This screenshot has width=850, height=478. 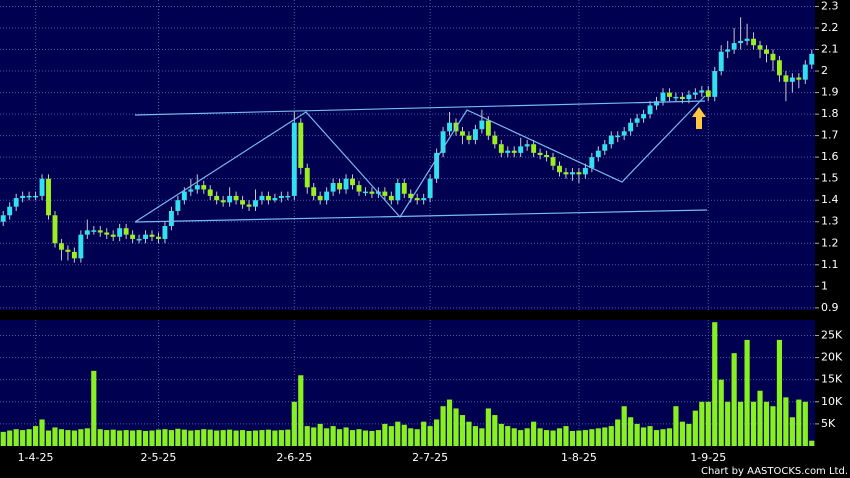 I want to click on x-tick-label: 1-4-25, so click(x=36, y=457).